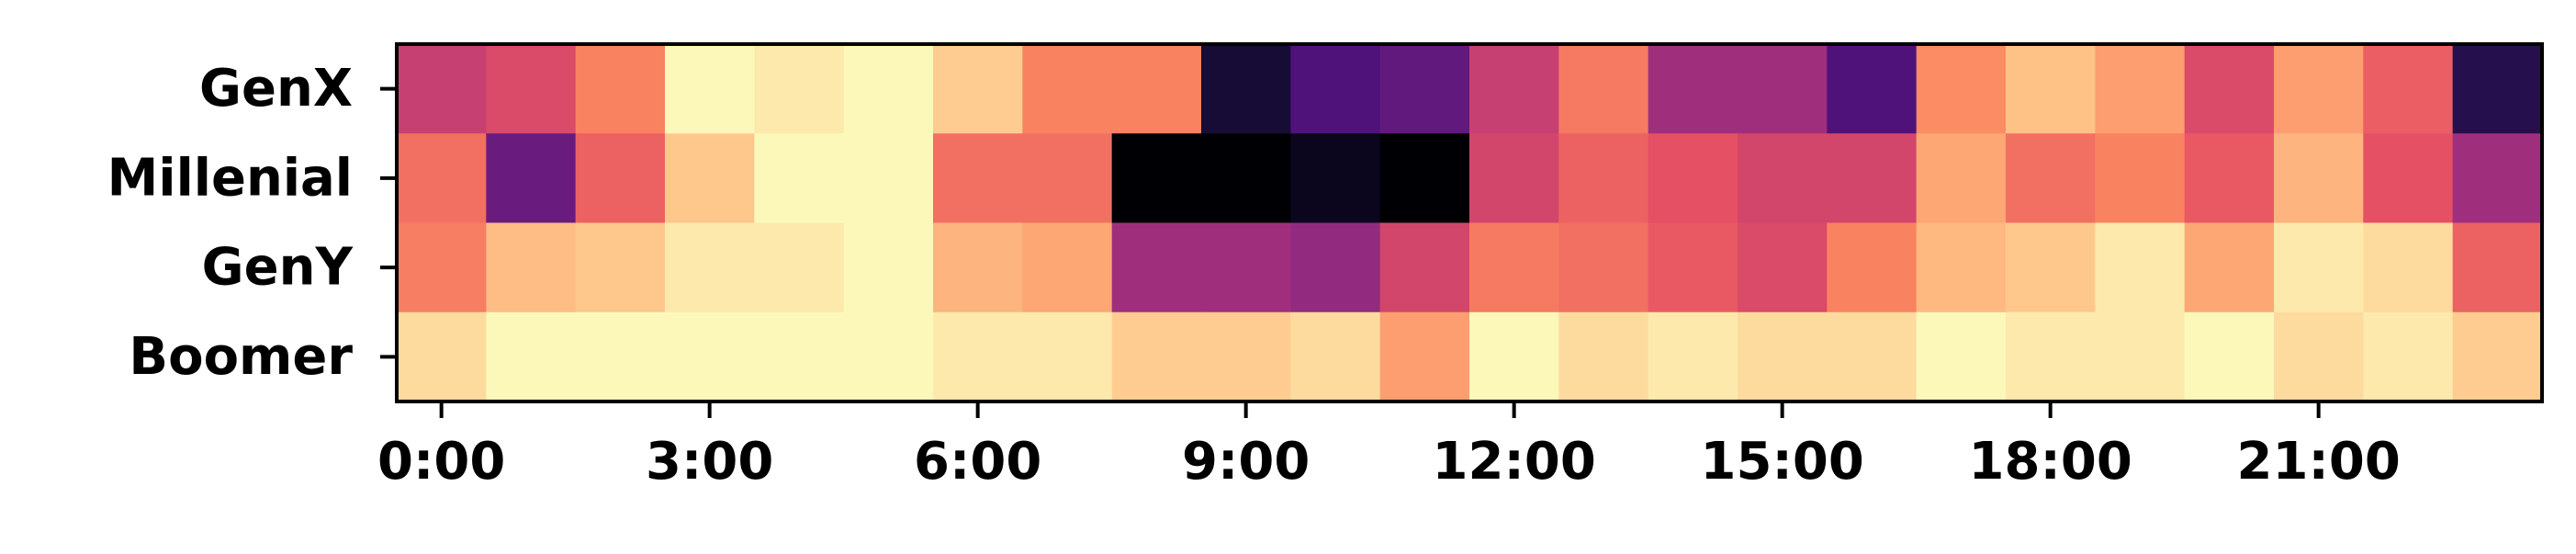 The height and width of the screenshot is (554, 2576). I want to click on x-tick-label: 6:00, so click(978, 462).